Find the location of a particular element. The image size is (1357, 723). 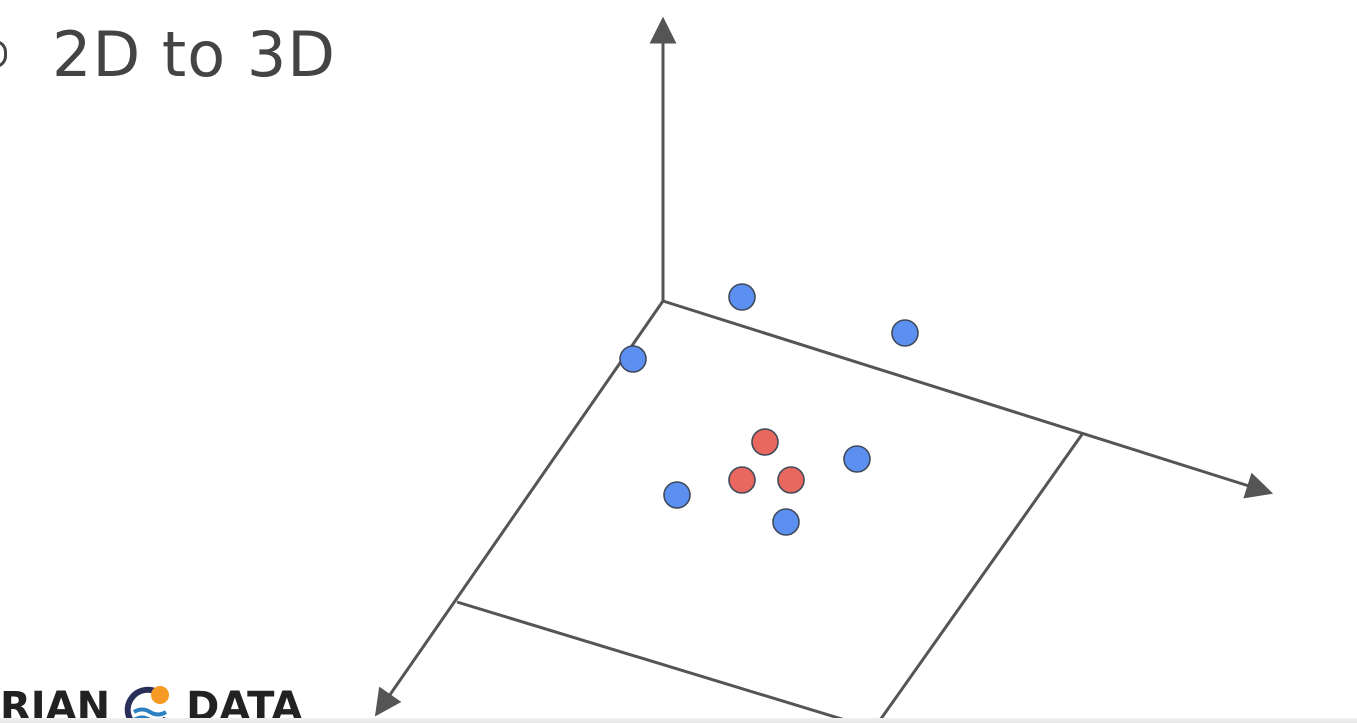

brand-logo: RIAN DATA is located at coordinates (151, 703).